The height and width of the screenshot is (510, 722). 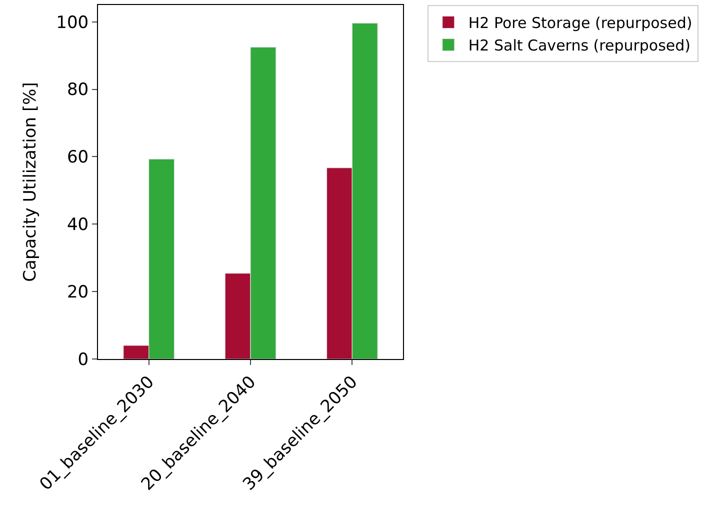 I want to click on legend-label: H2 Pore Storage (repurposed), so click(x=580, y=23).